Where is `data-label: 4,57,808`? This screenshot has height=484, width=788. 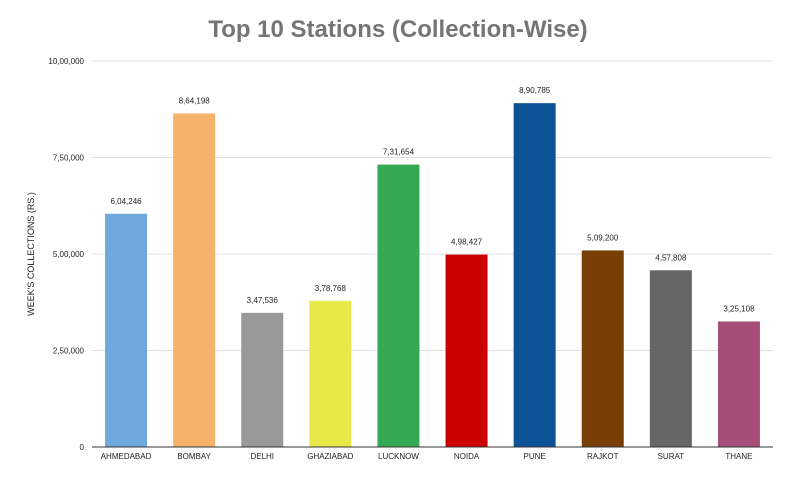
data-label: 4,57,808 is located at coordinates (671, 257).